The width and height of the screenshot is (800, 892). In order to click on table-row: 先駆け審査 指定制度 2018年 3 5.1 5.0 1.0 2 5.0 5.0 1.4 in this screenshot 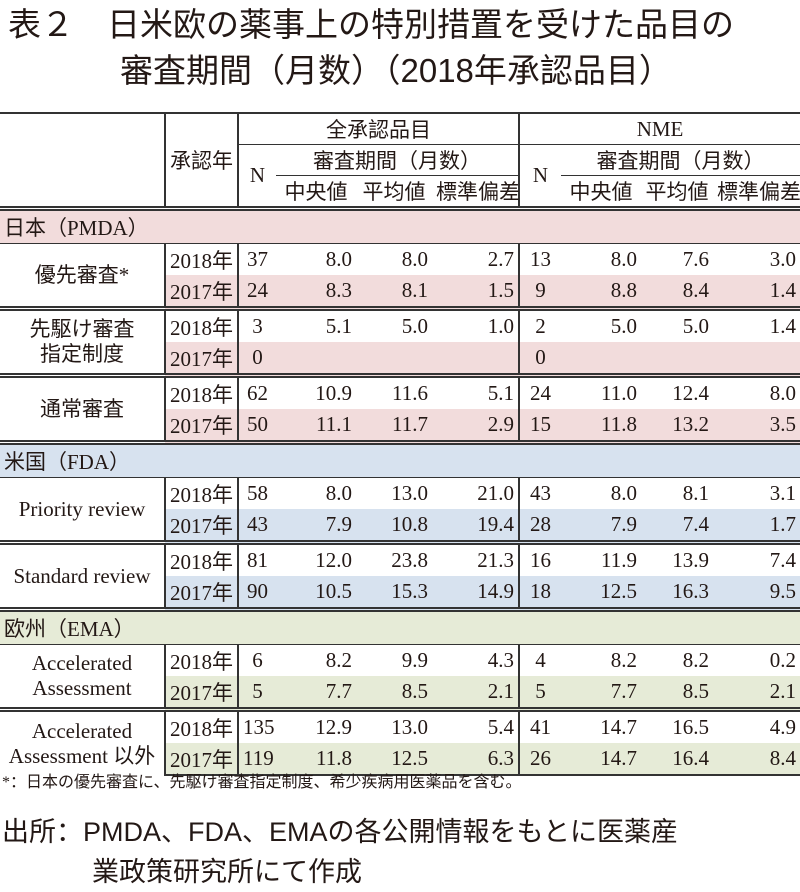, I will do `click(400, 341)`.